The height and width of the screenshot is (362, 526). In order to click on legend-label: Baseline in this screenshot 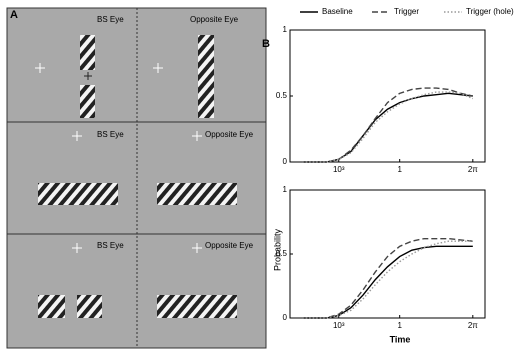, I will do `click(337, 11)`.